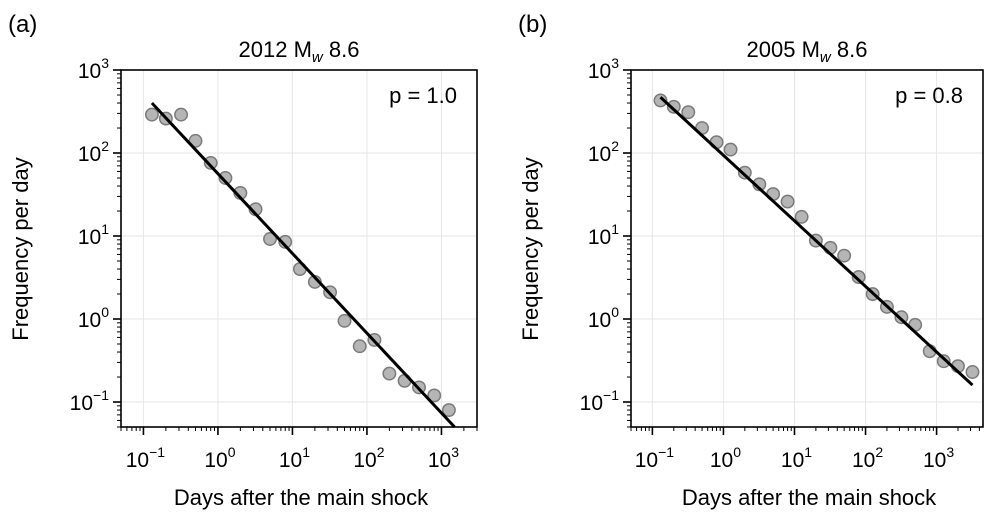 The height and width of the screenshot is (515, 985). What do you see at coordinates (929, 95) in the screenshot?
I see `p-value-annotation: p = 0.8` at bounding box center [929, 95].